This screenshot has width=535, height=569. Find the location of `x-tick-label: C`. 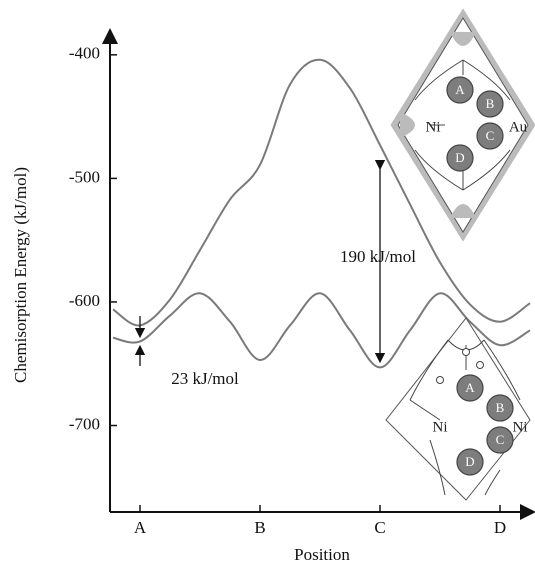

x-tick-label: C is located at coordinates (379, 527).